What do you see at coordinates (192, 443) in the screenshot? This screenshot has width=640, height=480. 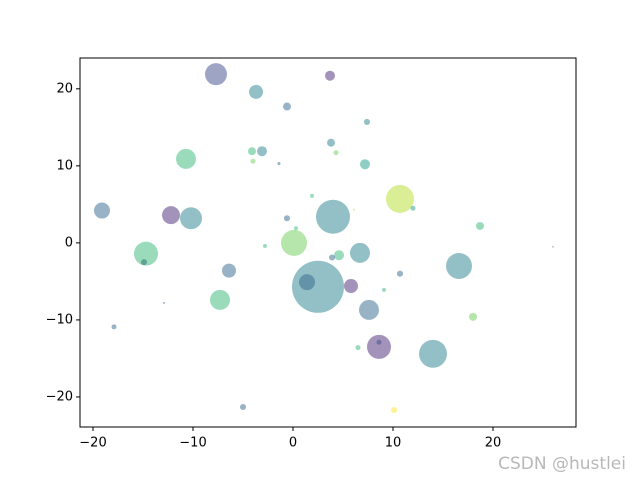 I see `x-tick-label: −10` at bounding box center [192, 443].